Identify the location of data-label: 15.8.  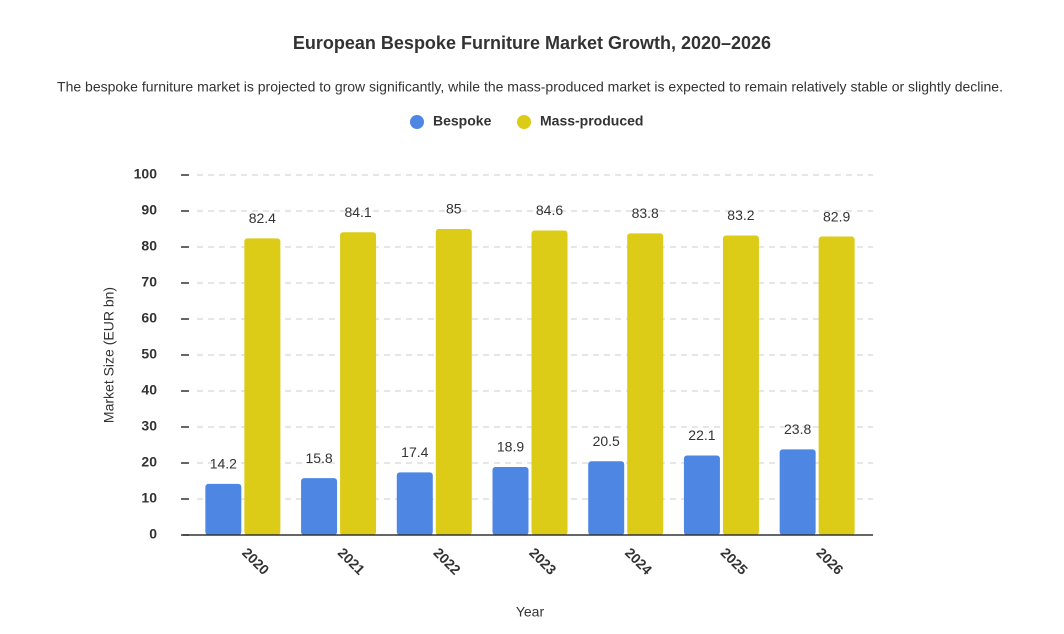
(318, 458).